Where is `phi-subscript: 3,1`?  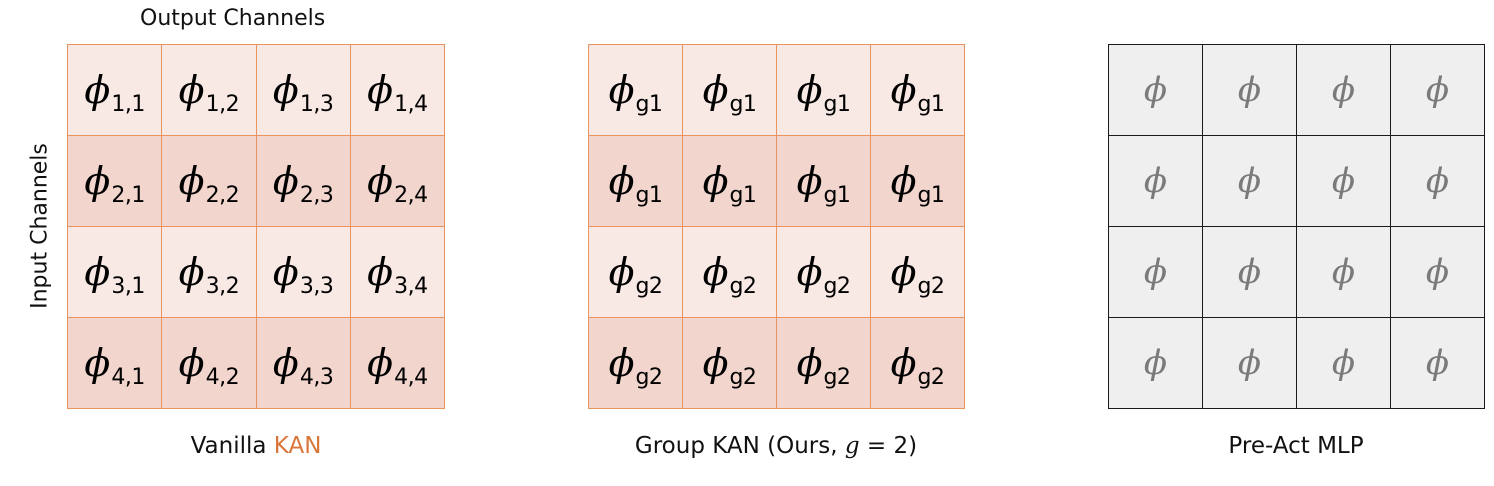
phi-subscript: 3,1 is located at coordinates (128, 286).